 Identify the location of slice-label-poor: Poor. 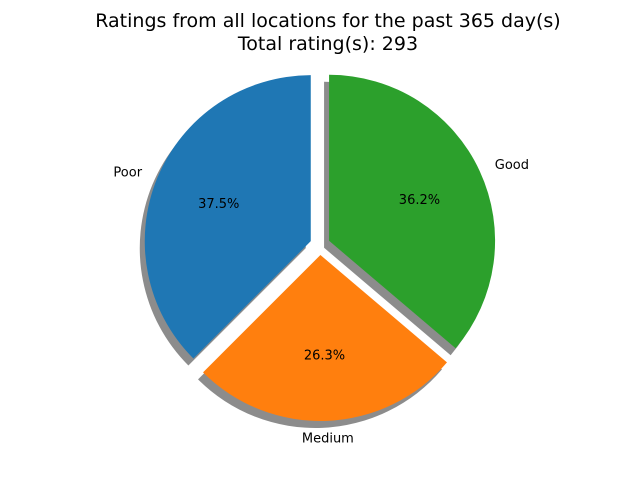
(127, 172).